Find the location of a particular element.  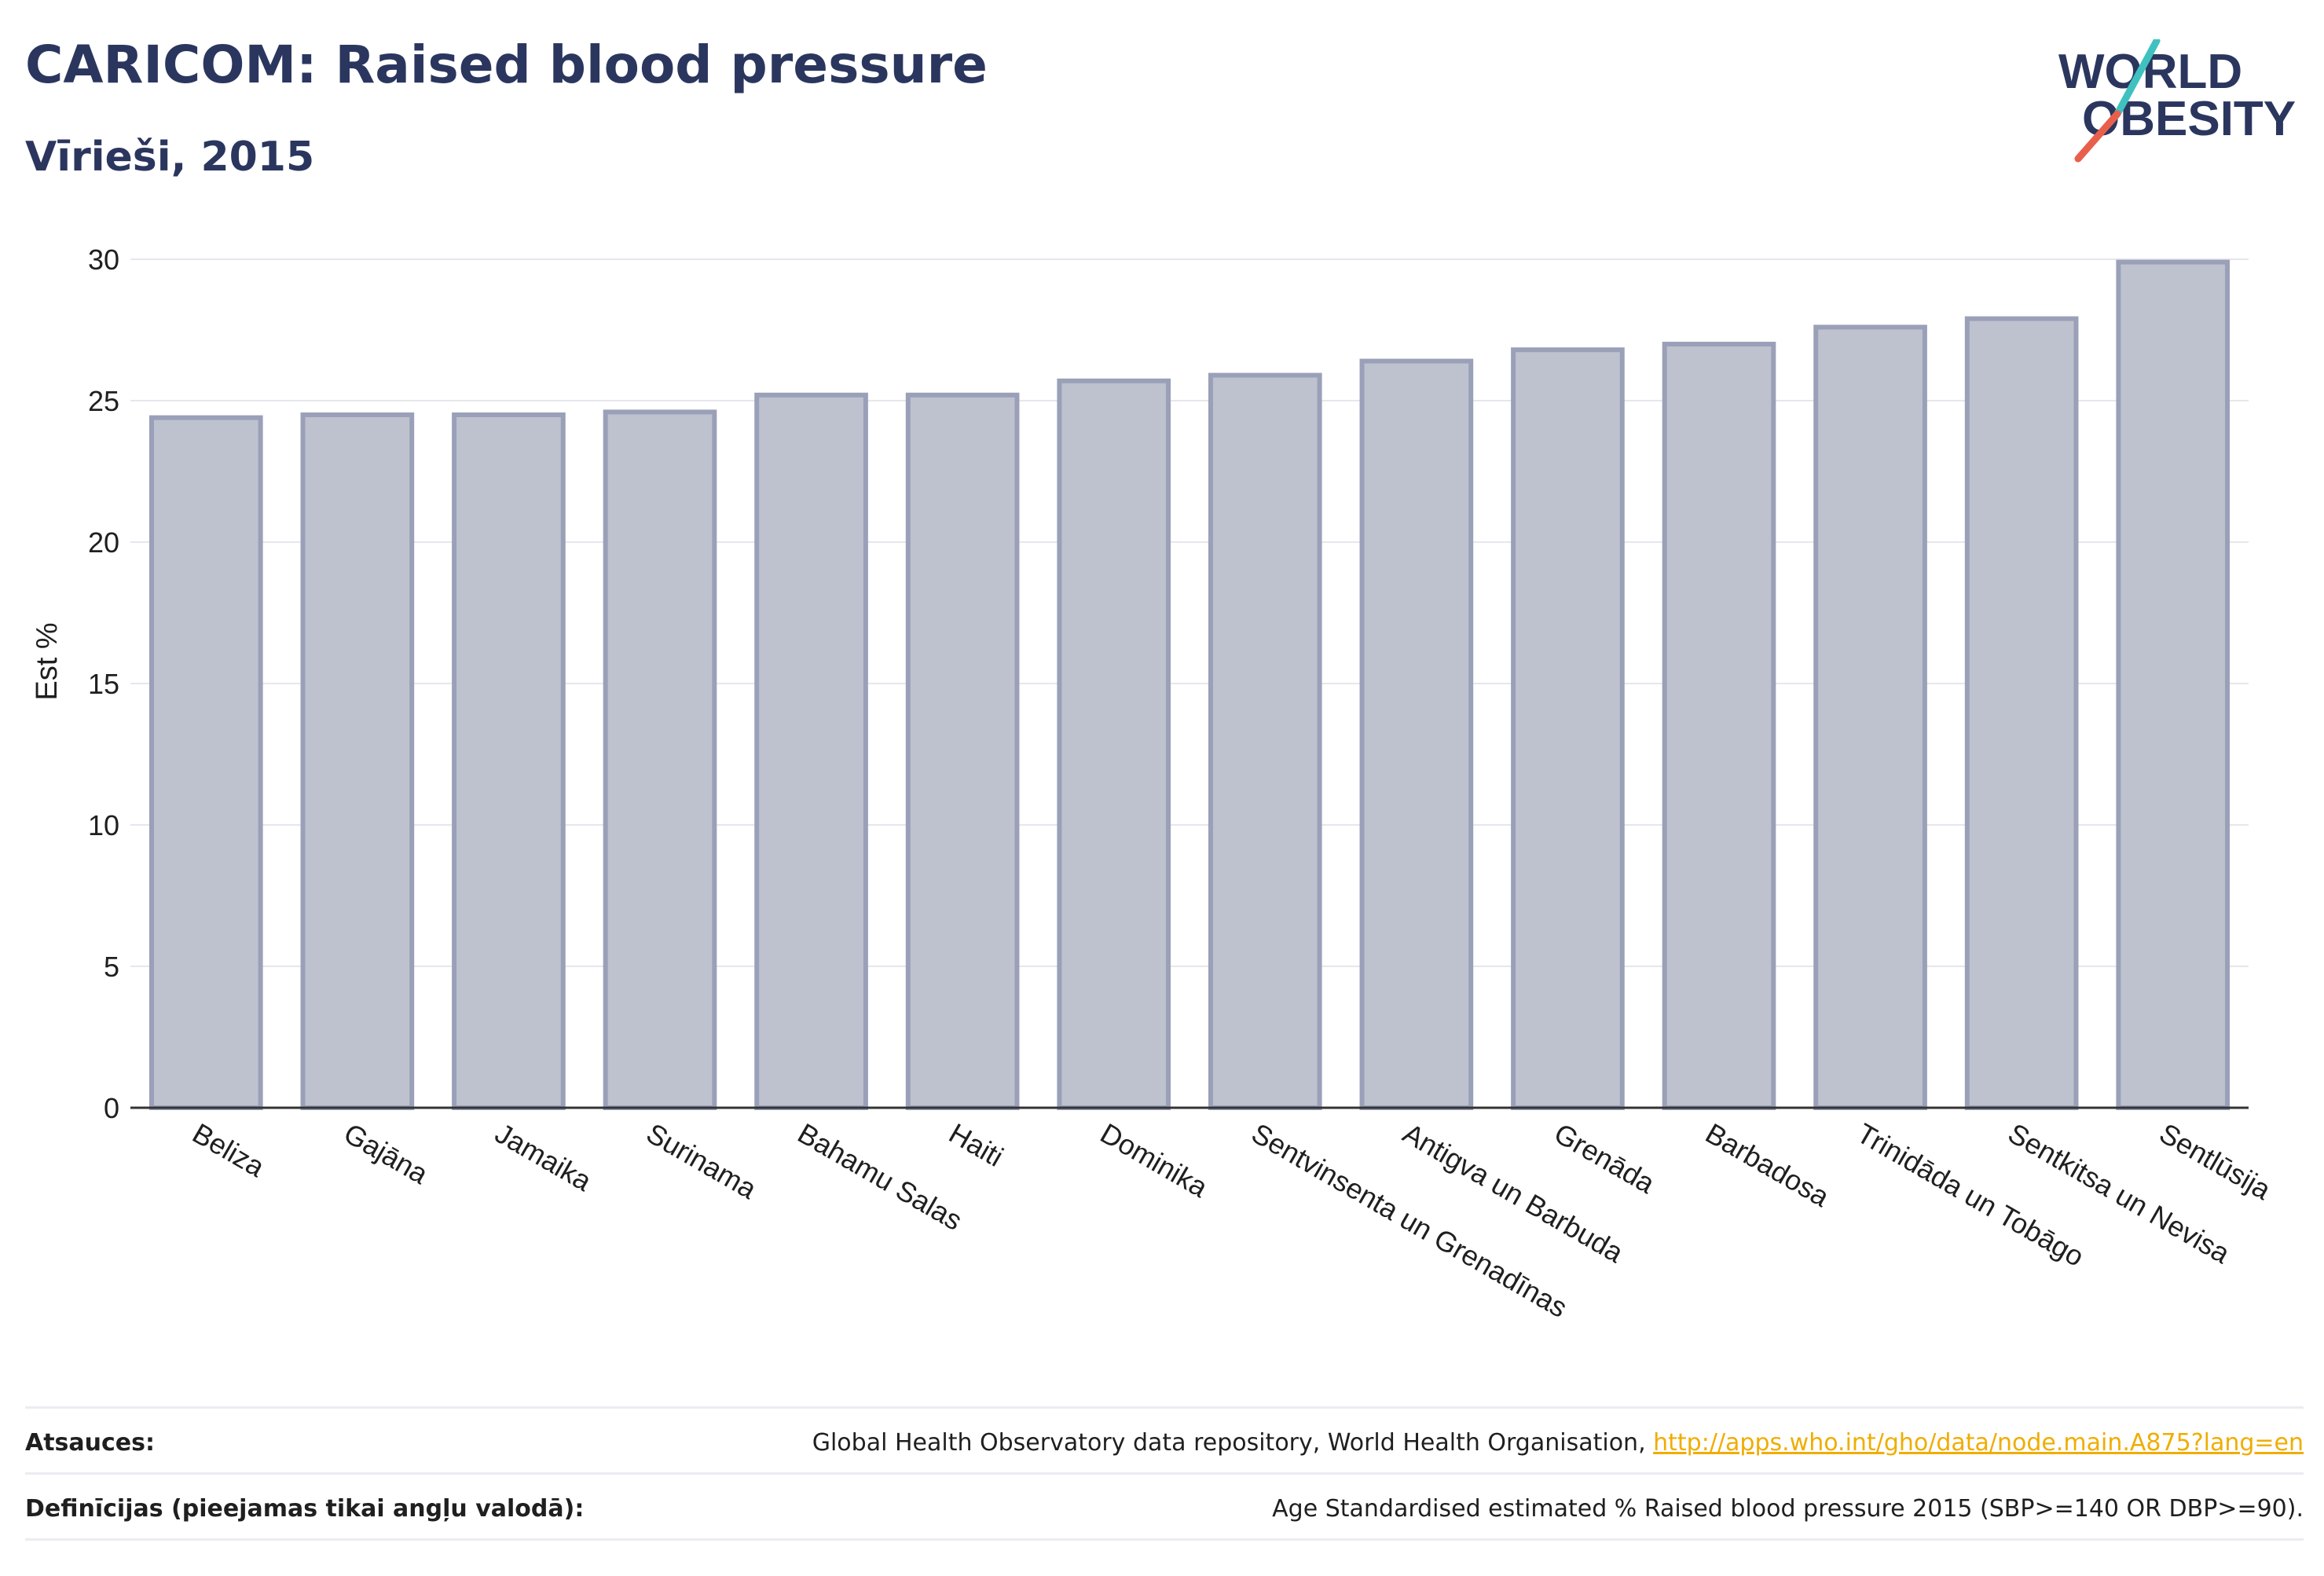

y-tick-label: 25 is located at coordinates (103, 401).